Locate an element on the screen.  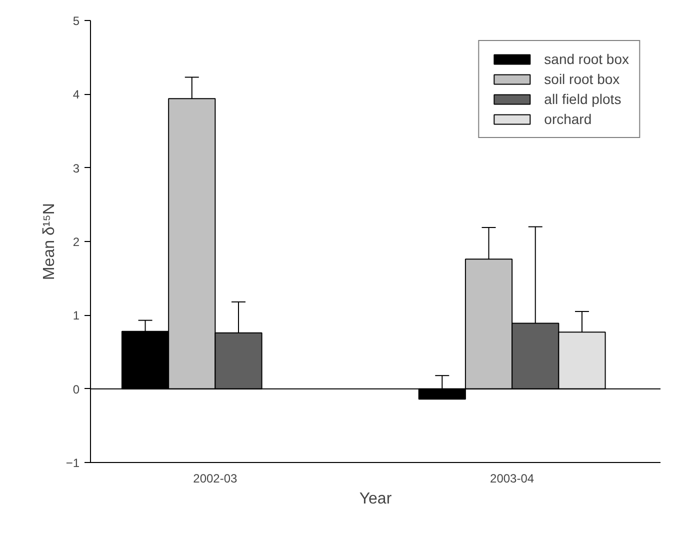
y-tick-label: −1 is located at coordinates (73, 463).